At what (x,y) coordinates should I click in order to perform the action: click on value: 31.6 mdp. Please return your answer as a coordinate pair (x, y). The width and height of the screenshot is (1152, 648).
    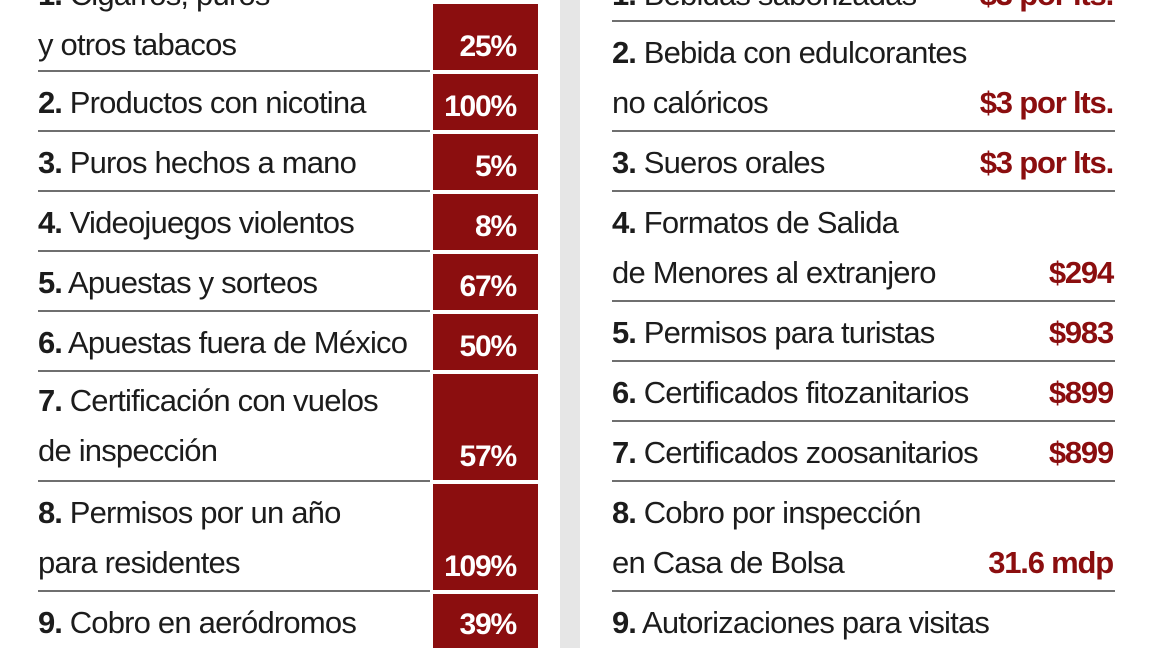
    Looking at the image, I should click on (1051, 562).